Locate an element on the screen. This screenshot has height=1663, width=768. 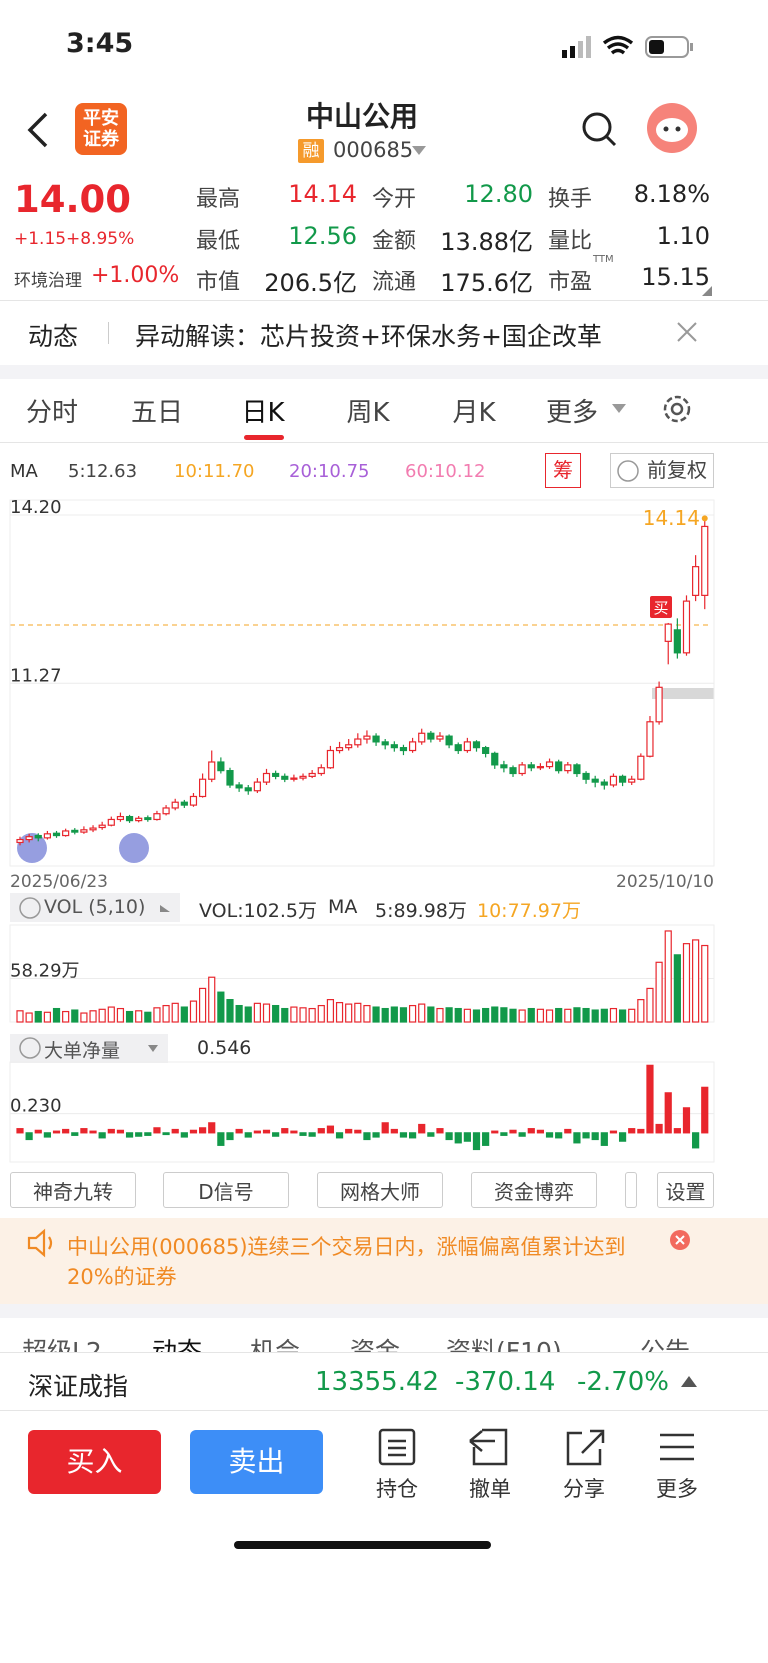
tool-button: 资金博弈 is located at coordinates (534, 1190).